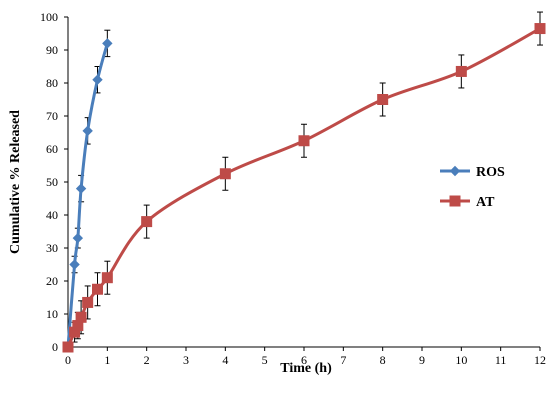 The image size is (550, 407). Describe the element at coordinates (501, 360) in the screenshot. I see `x-tick-label: 11` at that location.